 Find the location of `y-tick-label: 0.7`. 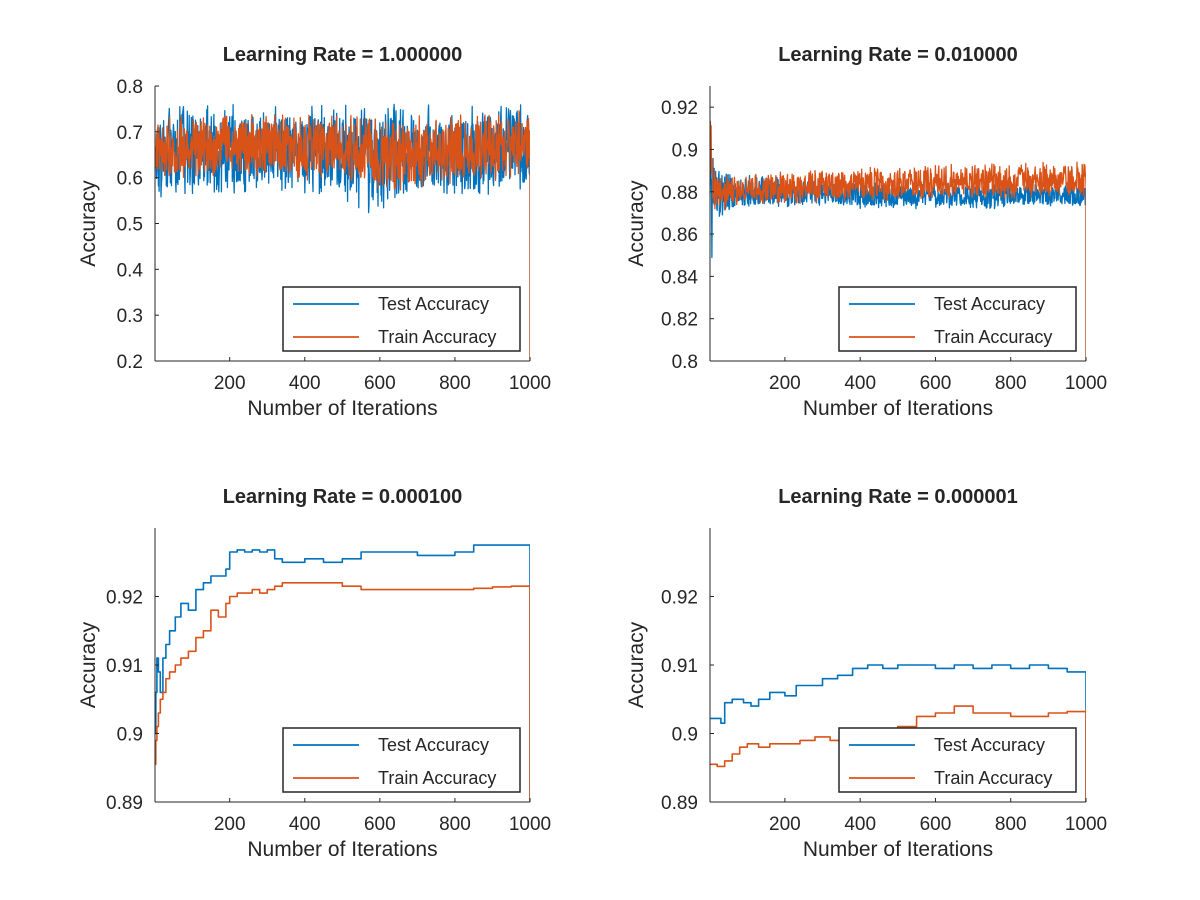

y-tick-label: 0.7 is located at coordinates (130, 133).